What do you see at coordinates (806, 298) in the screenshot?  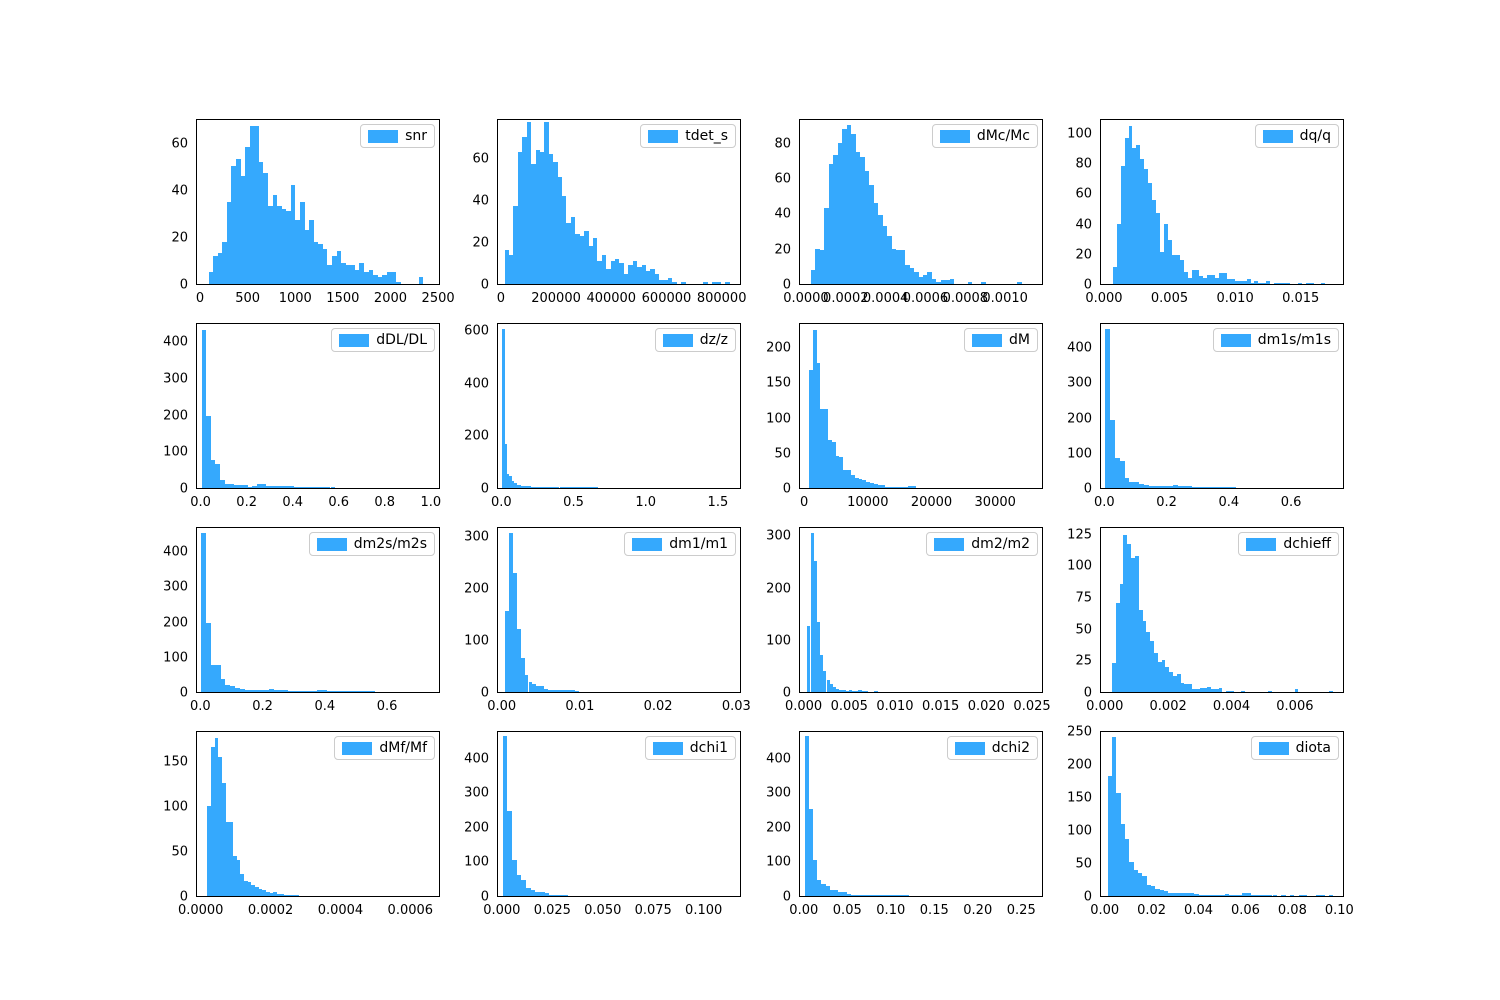 I see `x-axis-tick-label: 0.0000` at bounding box center [806, 298].